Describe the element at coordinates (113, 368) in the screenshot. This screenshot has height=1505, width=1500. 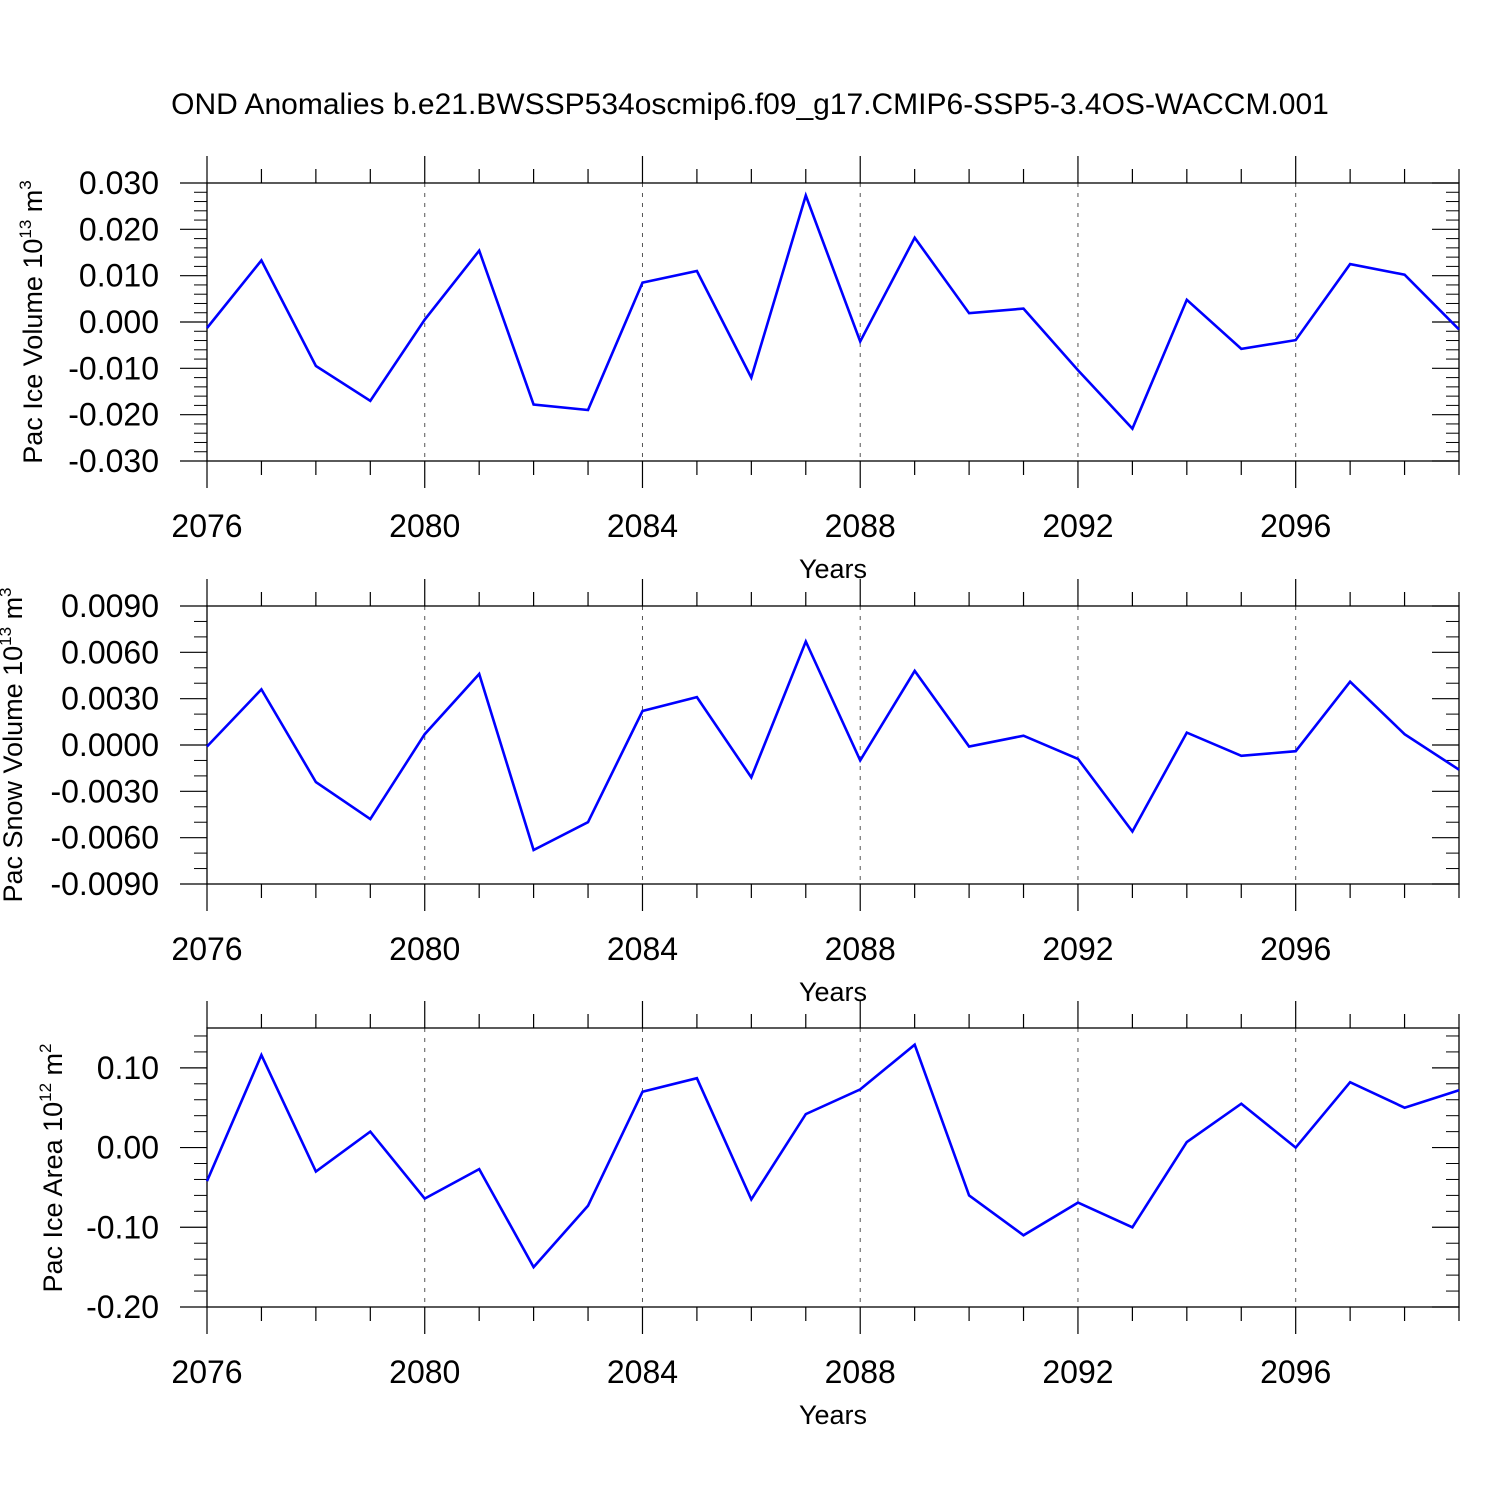
I see `y-tick-label: -0.010` at that location.